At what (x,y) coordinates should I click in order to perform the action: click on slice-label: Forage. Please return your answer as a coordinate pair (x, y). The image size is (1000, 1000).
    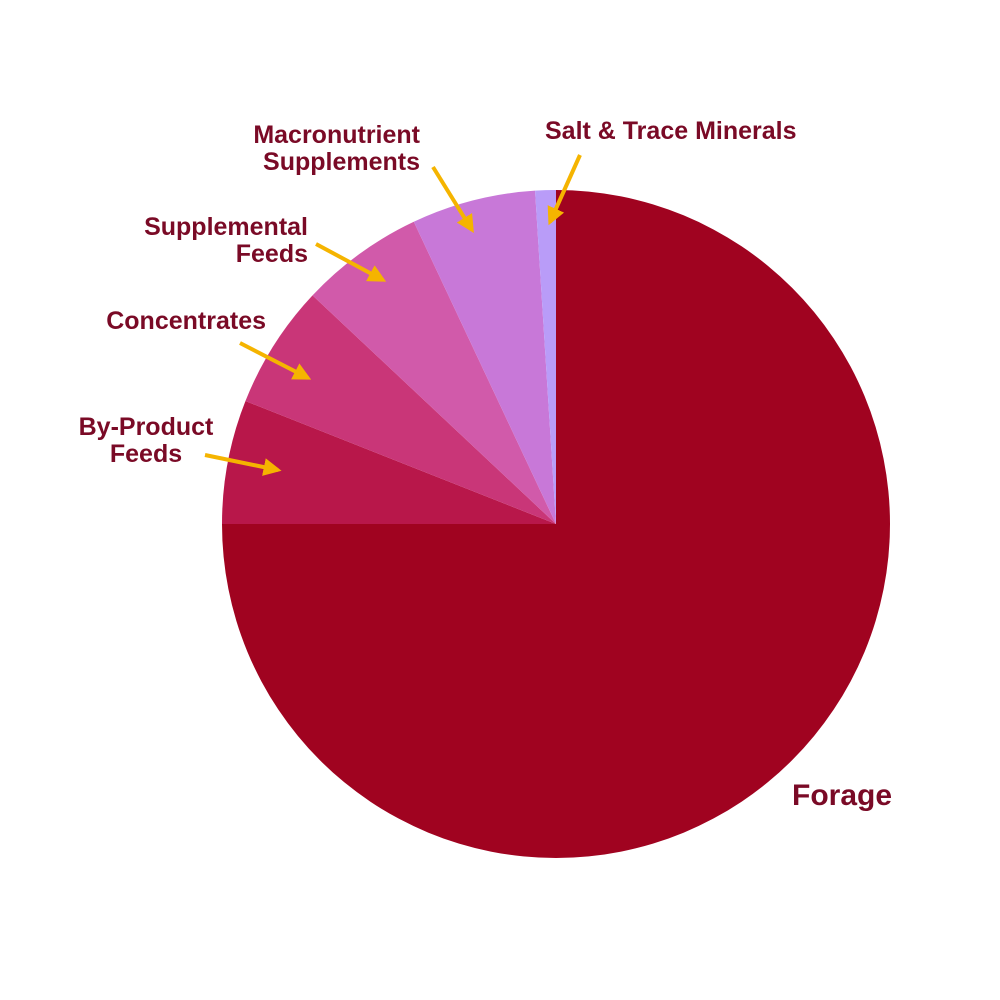
    Looking at the image, I should click on (842, 795).